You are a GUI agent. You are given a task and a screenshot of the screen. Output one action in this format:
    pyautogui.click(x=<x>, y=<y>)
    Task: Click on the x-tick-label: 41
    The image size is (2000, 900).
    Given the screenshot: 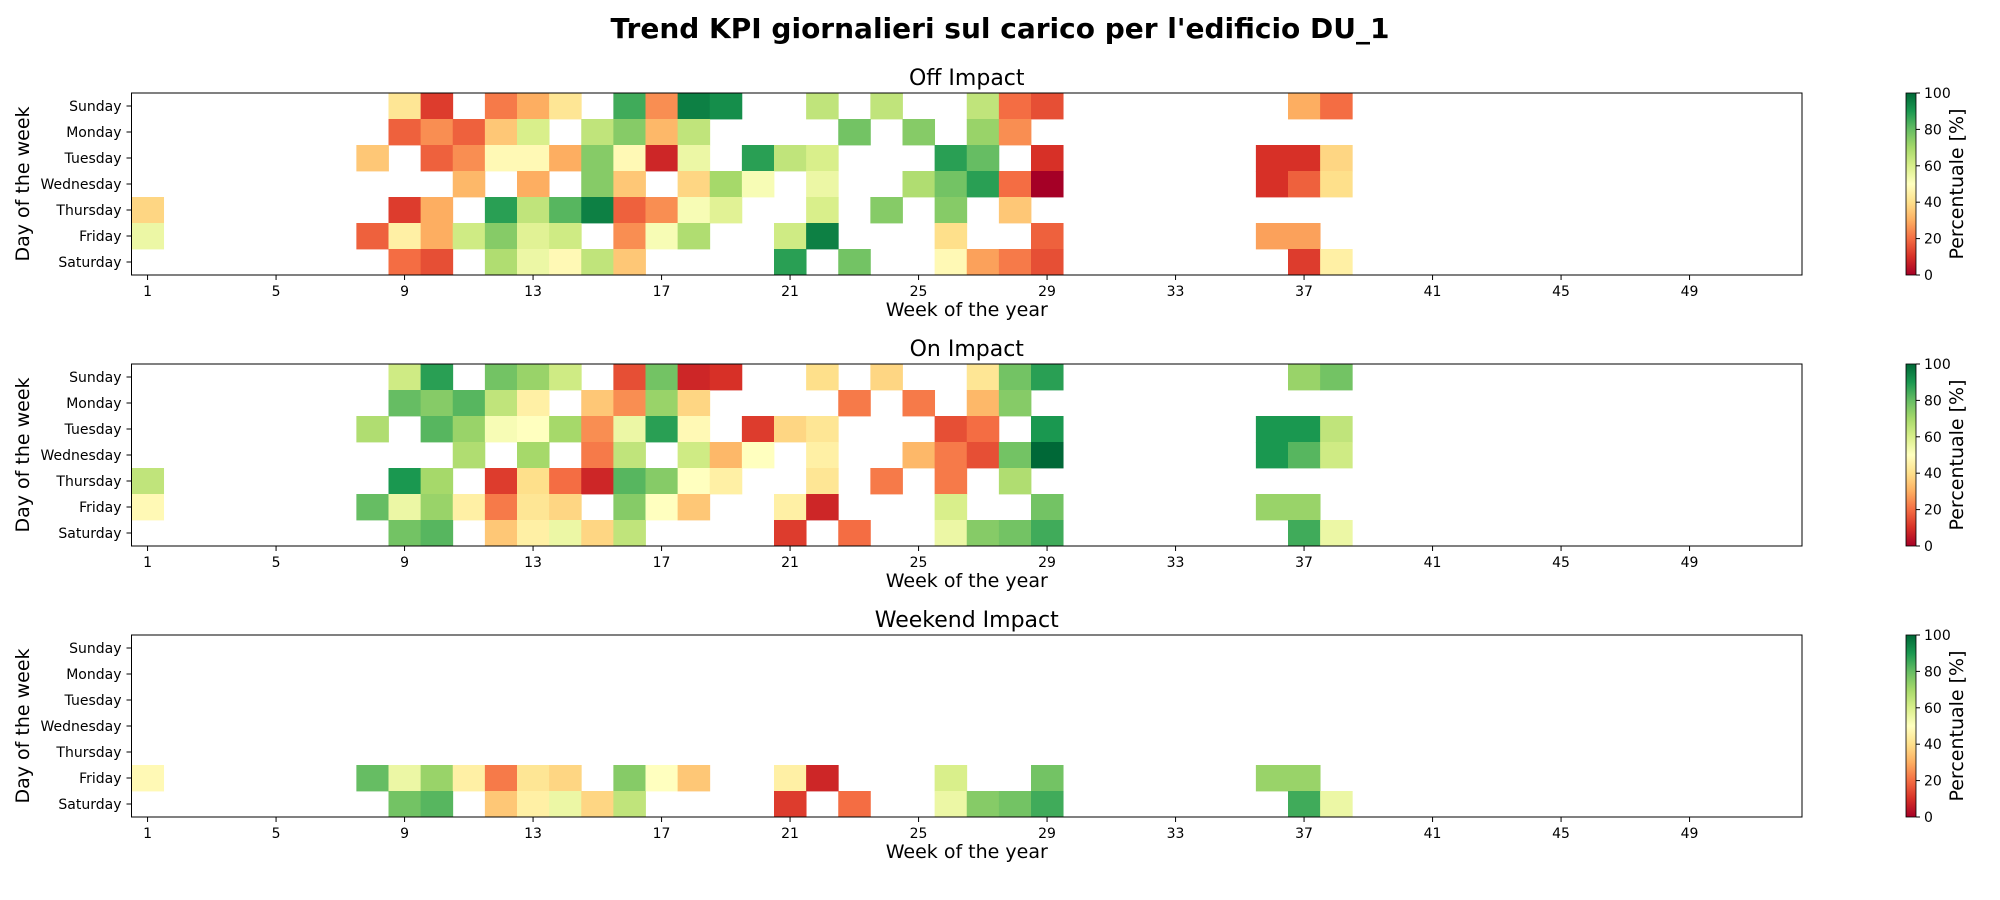 What is the action you would take?
    pyautogui.click(x=1433, y=563)
    